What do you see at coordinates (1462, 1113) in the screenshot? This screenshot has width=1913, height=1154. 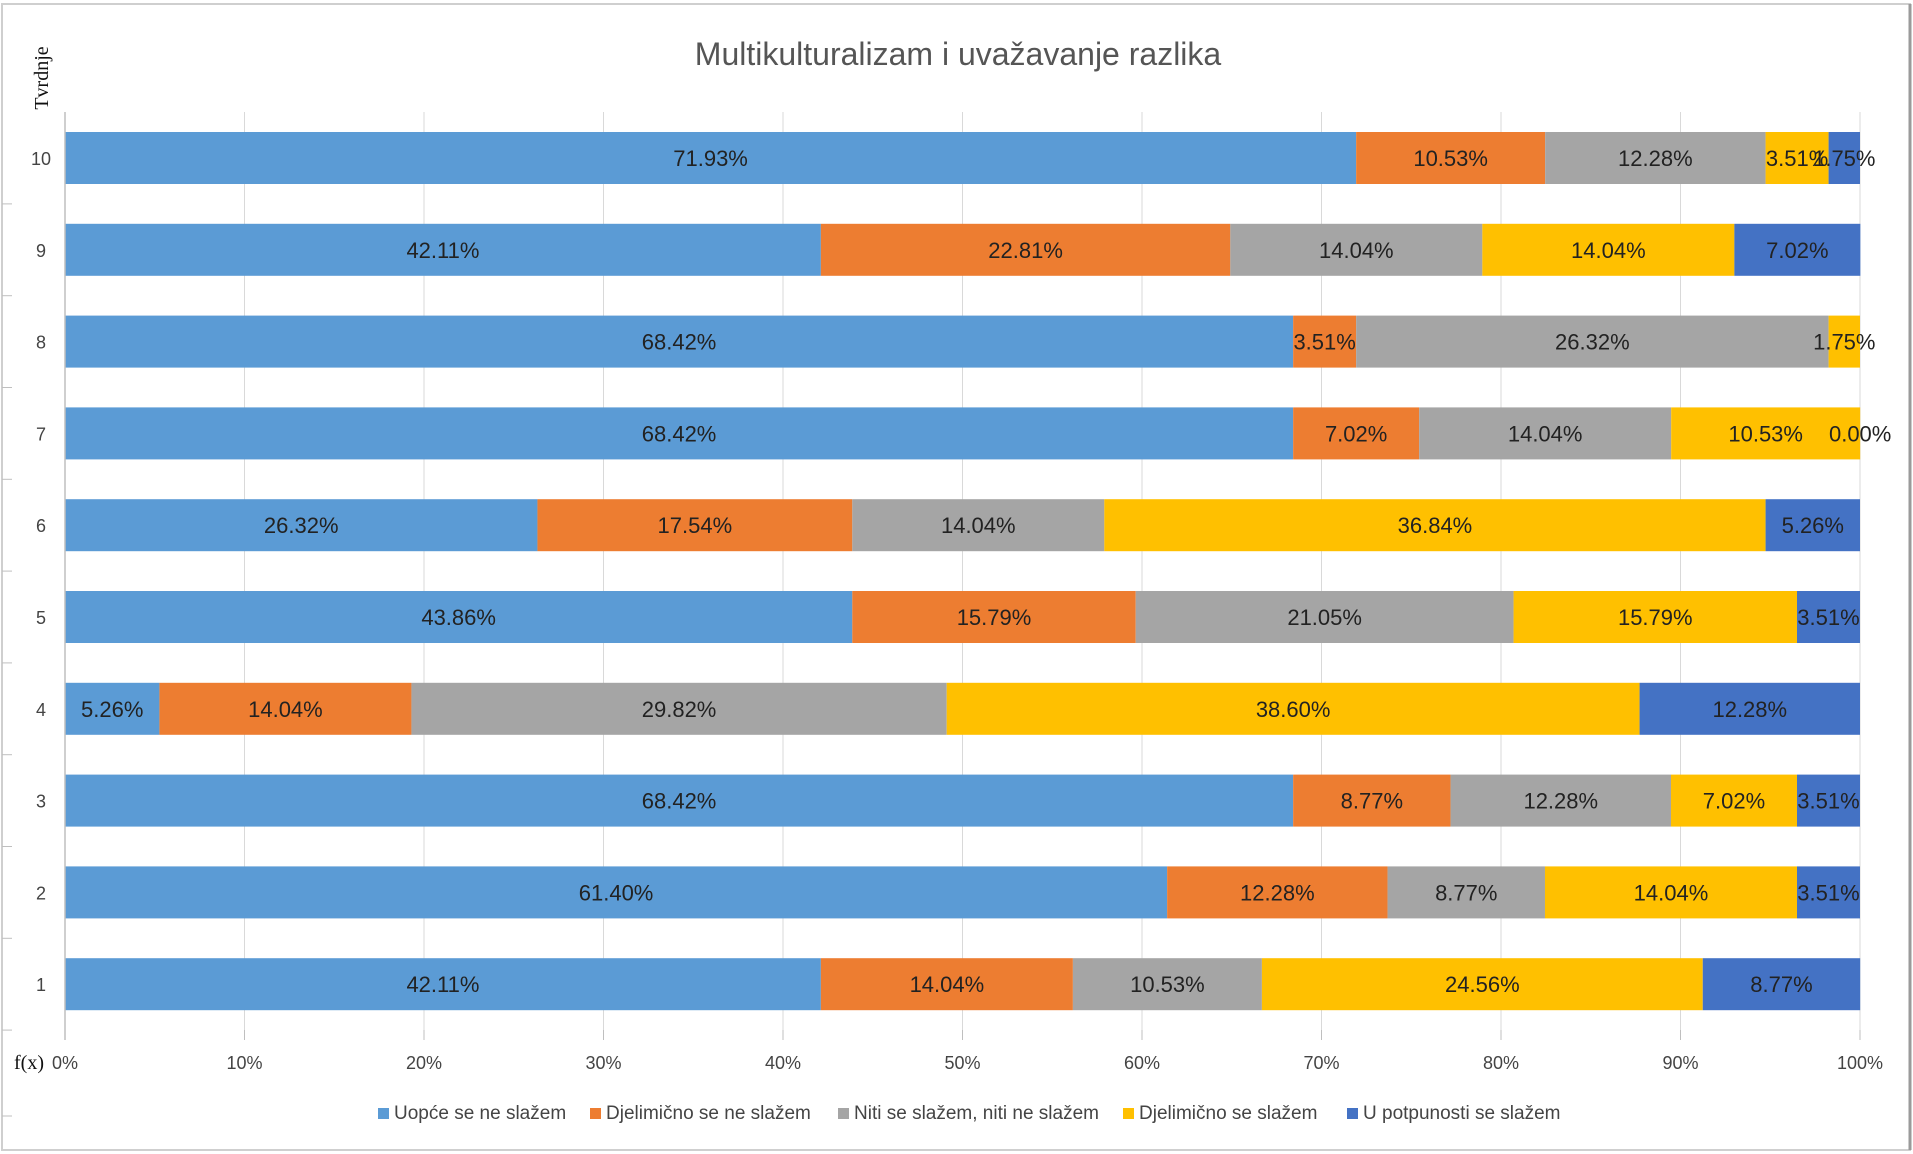 I see `legend-entry-label: U potpunosti se slažem` at bounding box center [1462, 1113].